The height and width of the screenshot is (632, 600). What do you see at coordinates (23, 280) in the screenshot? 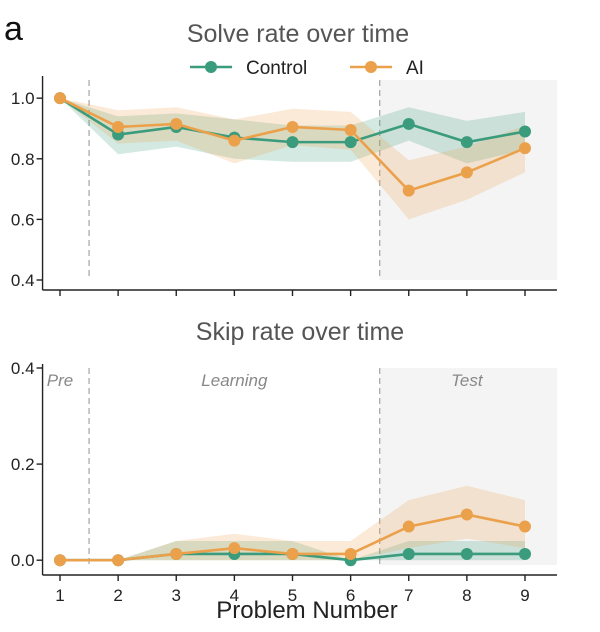
I see `solve-y-tick-label-0: 0.4` at bounding box center [23, 280].